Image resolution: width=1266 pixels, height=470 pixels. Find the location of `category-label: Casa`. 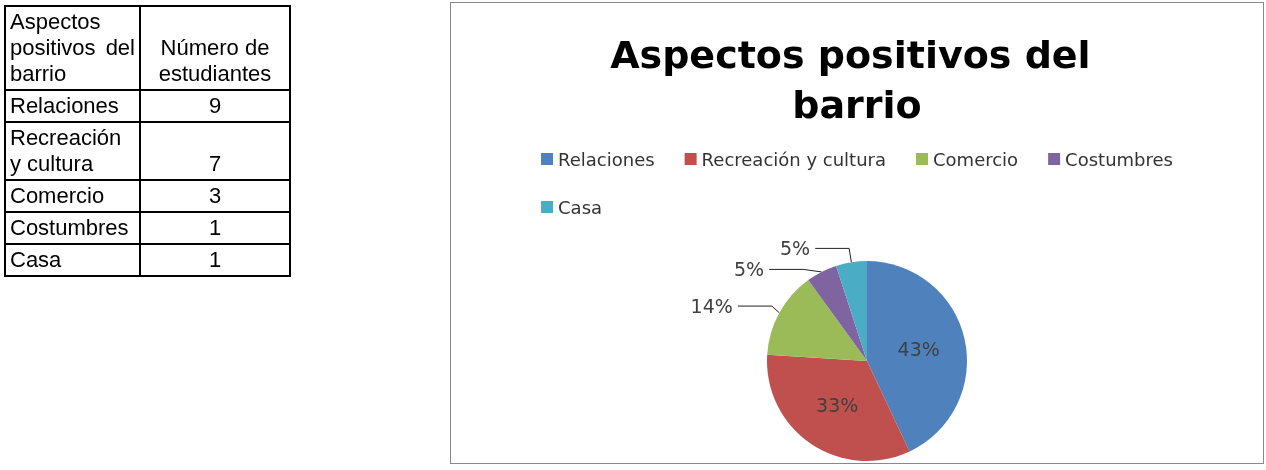

category-label: Casa is located at coordinates (72, 260).